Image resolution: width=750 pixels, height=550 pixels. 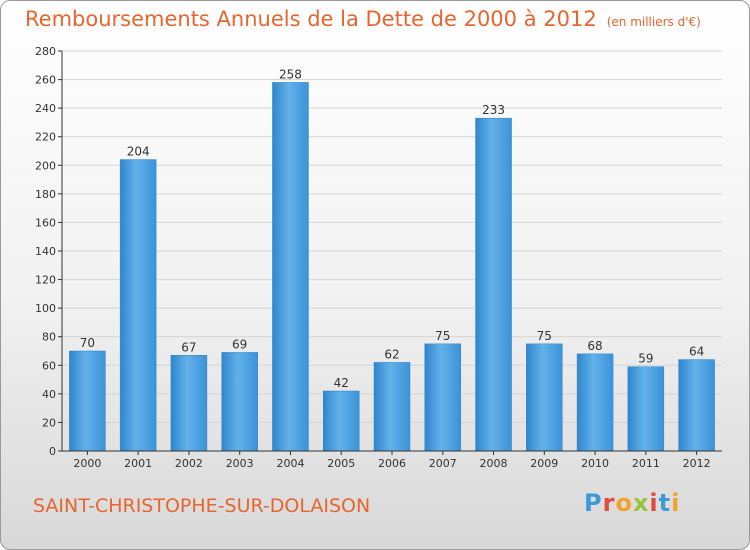 I want to click on chart-unit: (en milliers d'€), so click(x=653, y=22).